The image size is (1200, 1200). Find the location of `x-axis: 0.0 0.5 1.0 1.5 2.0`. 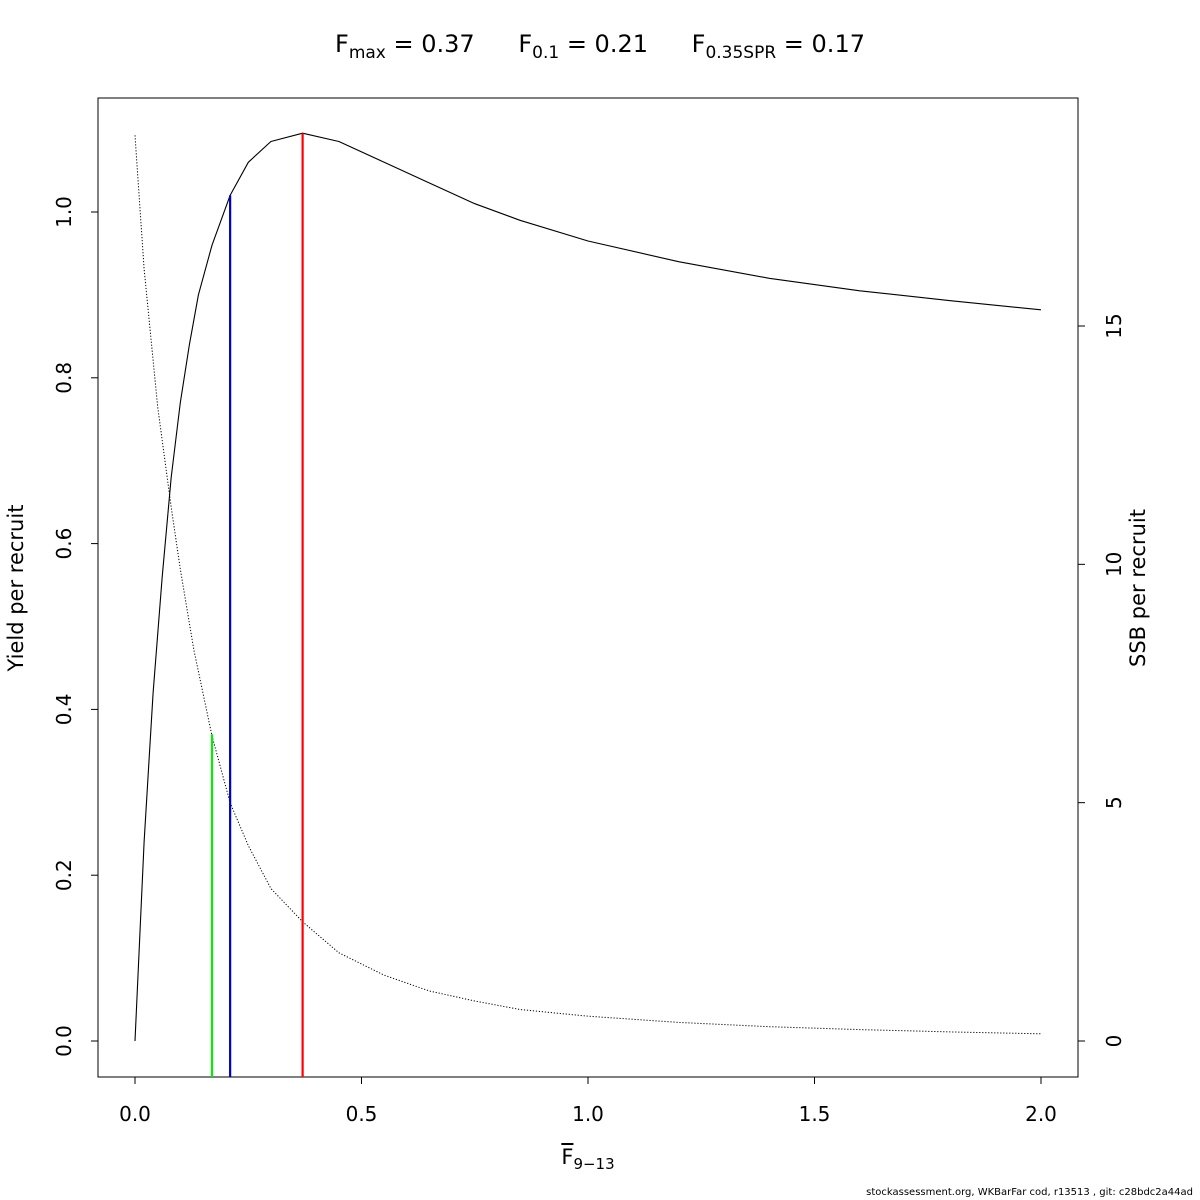

x-axis: 0.0 0.5 1.0 1.5 2.0 is located at coordinates (588, 1101).